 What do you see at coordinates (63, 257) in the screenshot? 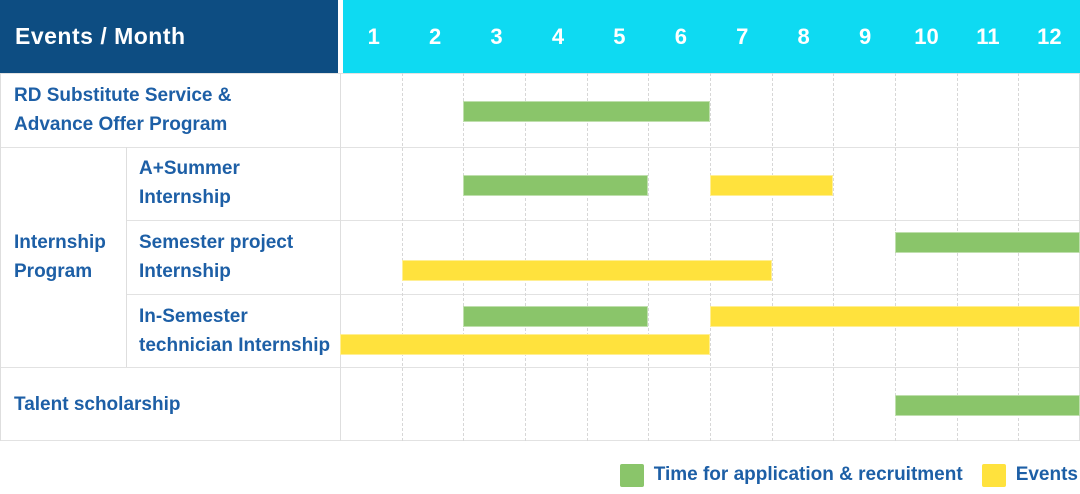
I see `group-label-internship-program: Internship Program` at bounding box center [63, 257].